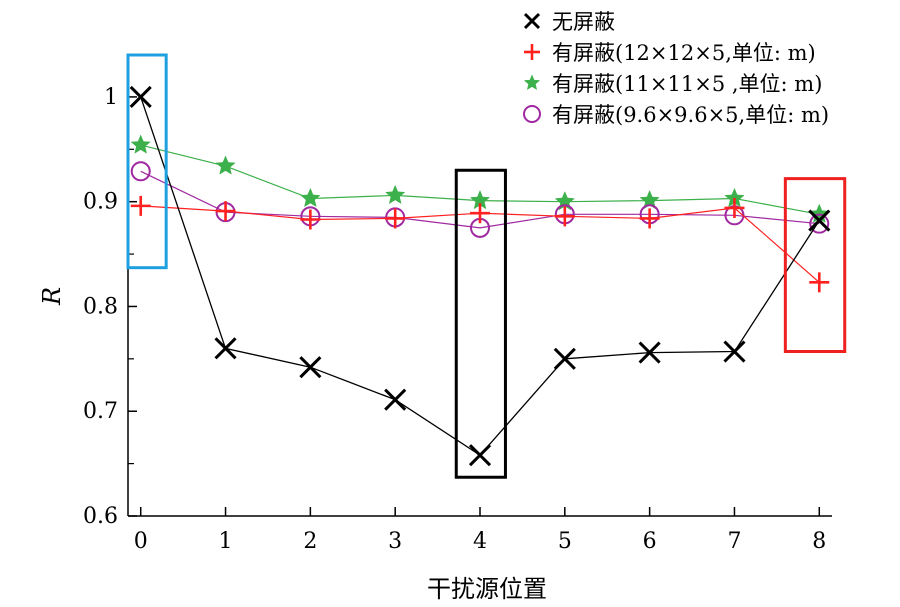  I want to click on legend-item: 有屏蔽(9.6×9.6×5,单位: m), so click(676, 115).